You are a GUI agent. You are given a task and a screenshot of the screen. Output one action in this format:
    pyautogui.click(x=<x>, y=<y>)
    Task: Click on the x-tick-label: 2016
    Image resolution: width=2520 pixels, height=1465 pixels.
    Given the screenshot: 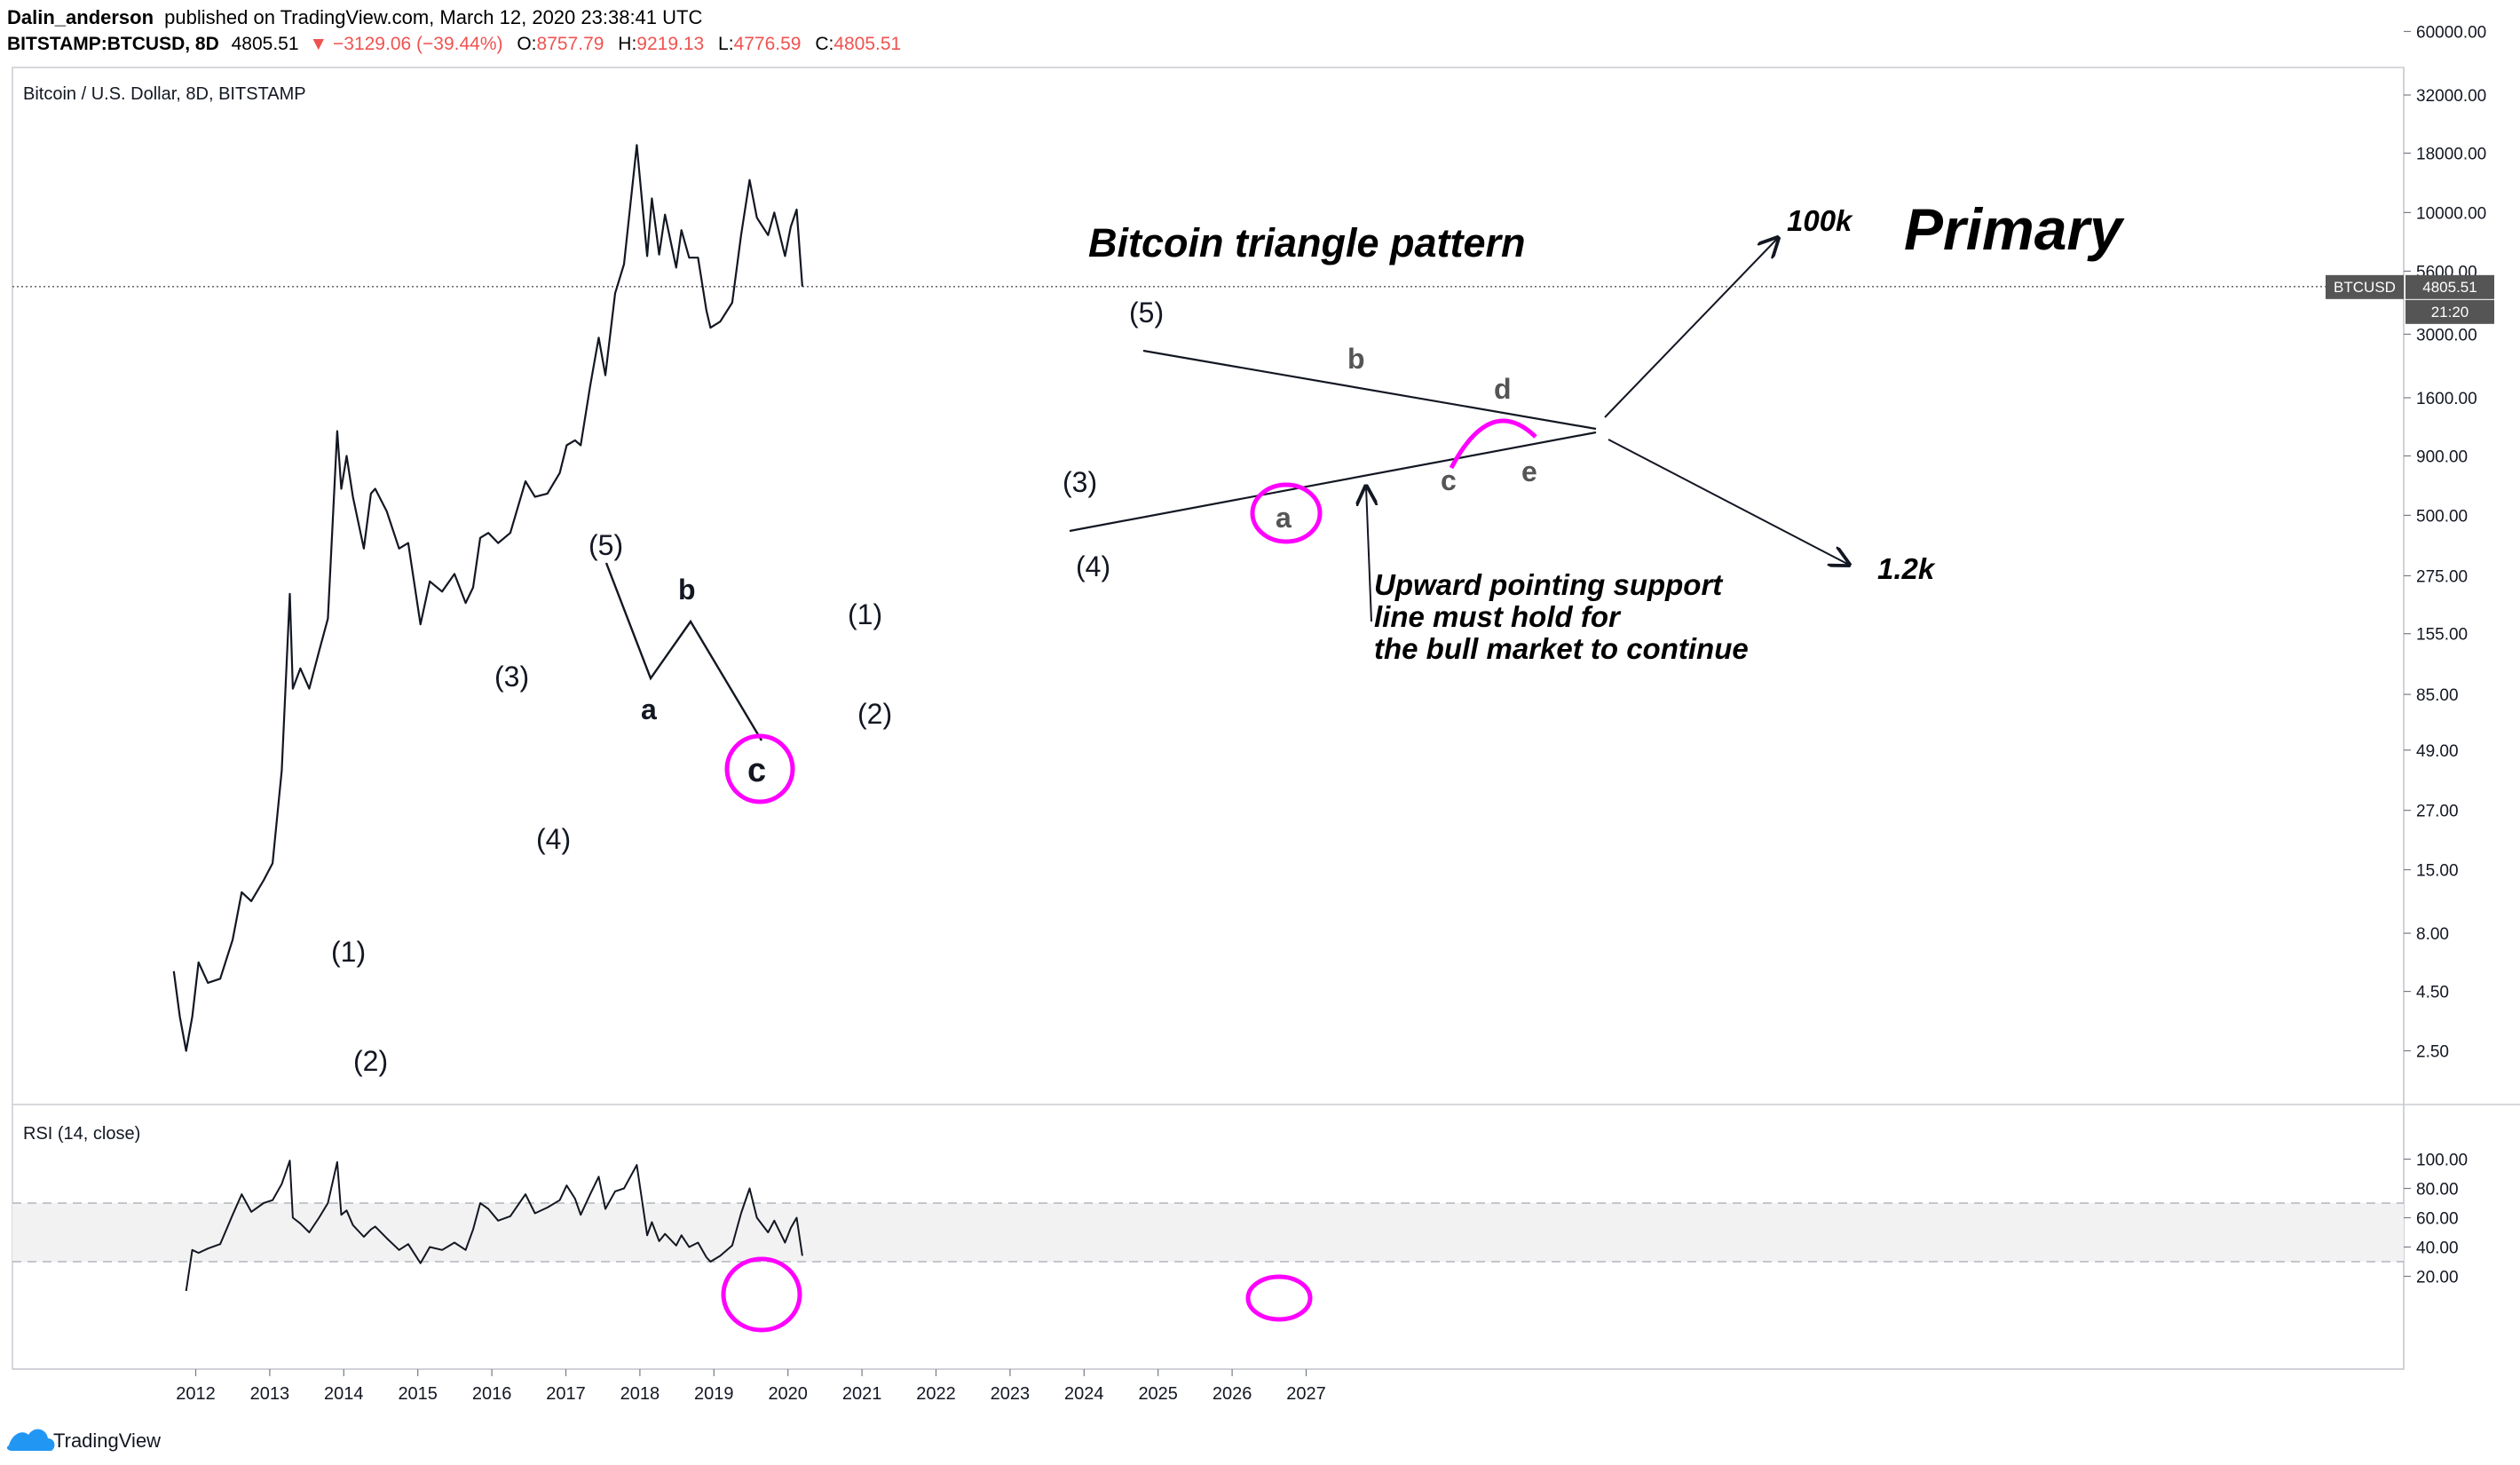 What is the action you would take?
    pyautogui.click(x=492, y=1394)
    